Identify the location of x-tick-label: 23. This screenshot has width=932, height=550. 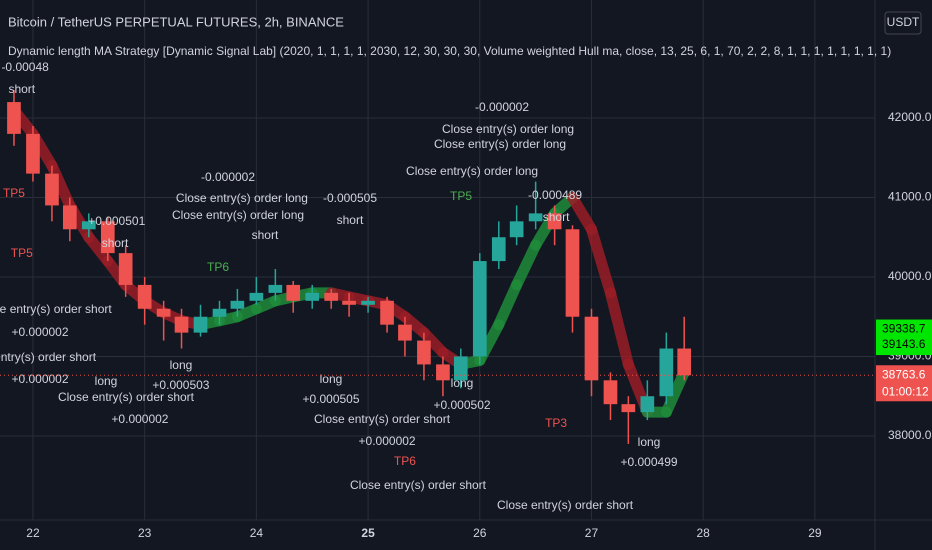
(145, 533).